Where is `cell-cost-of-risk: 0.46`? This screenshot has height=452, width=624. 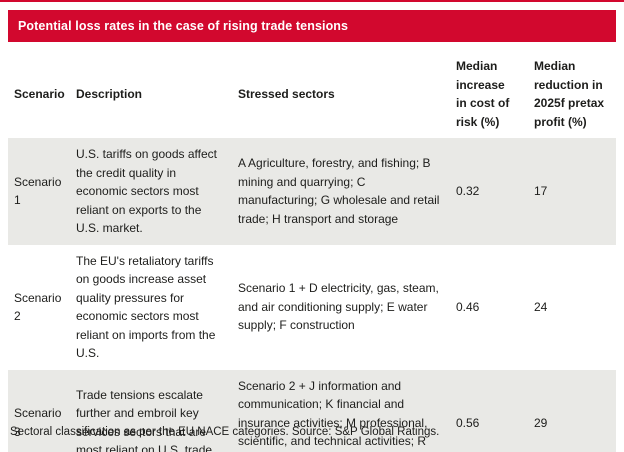
cell-cost-of-risk: 0.46 is located at coordinates (468, 306).